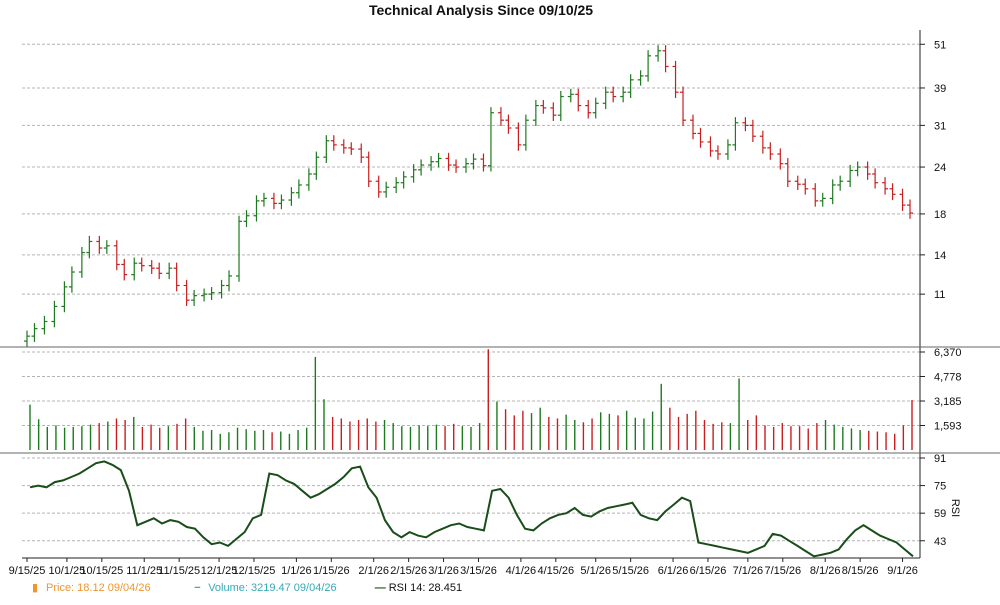 The height and width of the screenshot is (605, 1000). Describe the element at coordinates (940, 89) in the screenshot. I see `price-tick-label: 39` at that location.